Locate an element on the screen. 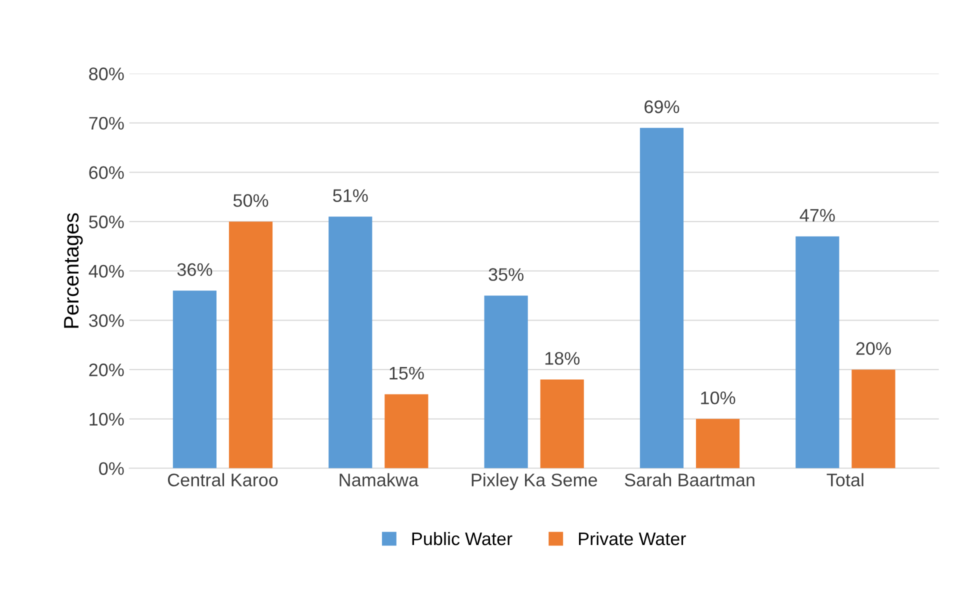 The width and height of the screenshot is (958, 589). y-tick-label: 40% is located at coordinates (106, 271).